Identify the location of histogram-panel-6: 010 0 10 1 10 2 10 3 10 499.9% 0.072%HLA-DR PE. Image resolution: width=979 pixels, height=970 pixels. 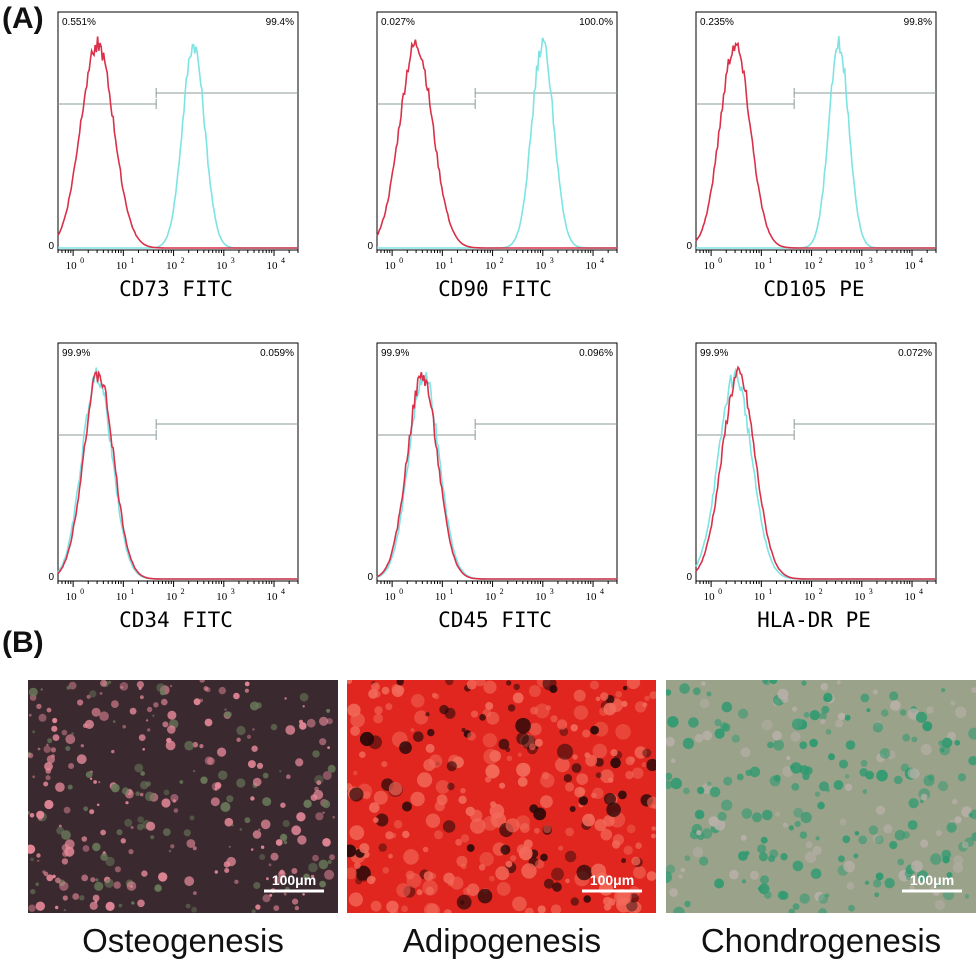
(811, 486).